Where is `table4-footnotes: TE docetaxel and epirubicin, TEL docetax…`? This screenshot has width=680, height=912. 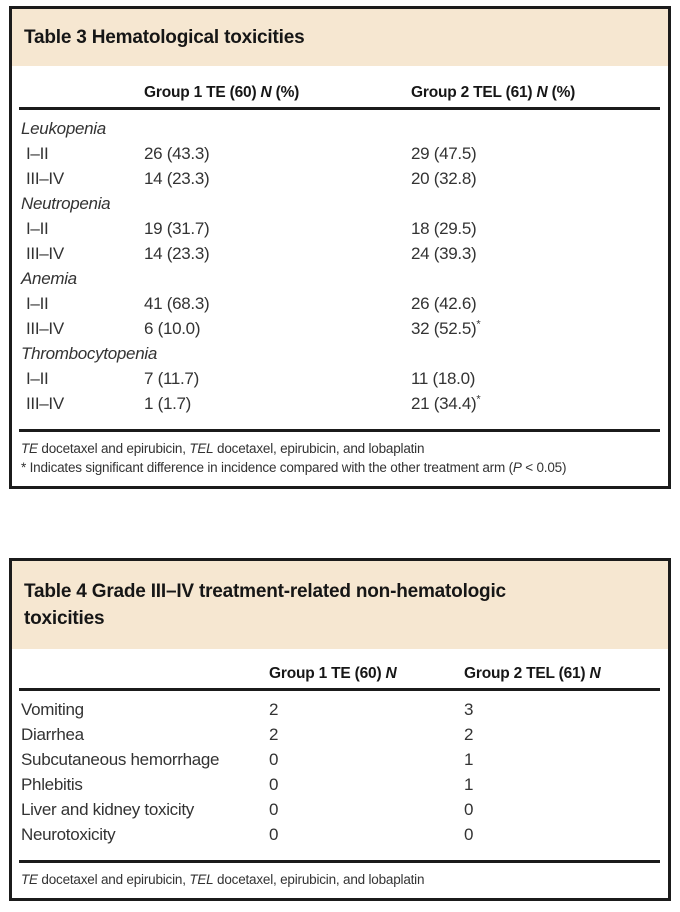 table4-footnotes: TE docetaxel and epirubicin, TEL docetax… is located at coordinates (340, 880).